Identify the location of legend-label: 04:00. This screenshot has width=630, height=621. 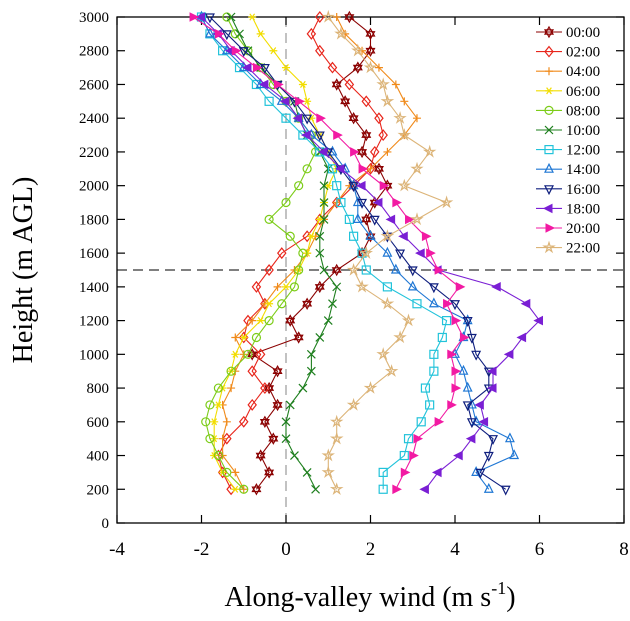
(583, 72).